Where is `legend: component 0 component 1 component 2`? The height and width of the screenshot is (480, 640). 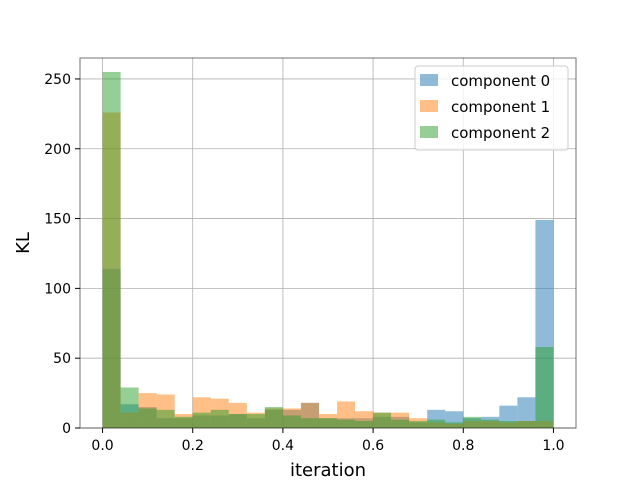
legend: component 0 component 1 component 2 is located at coordinates (491, 108).